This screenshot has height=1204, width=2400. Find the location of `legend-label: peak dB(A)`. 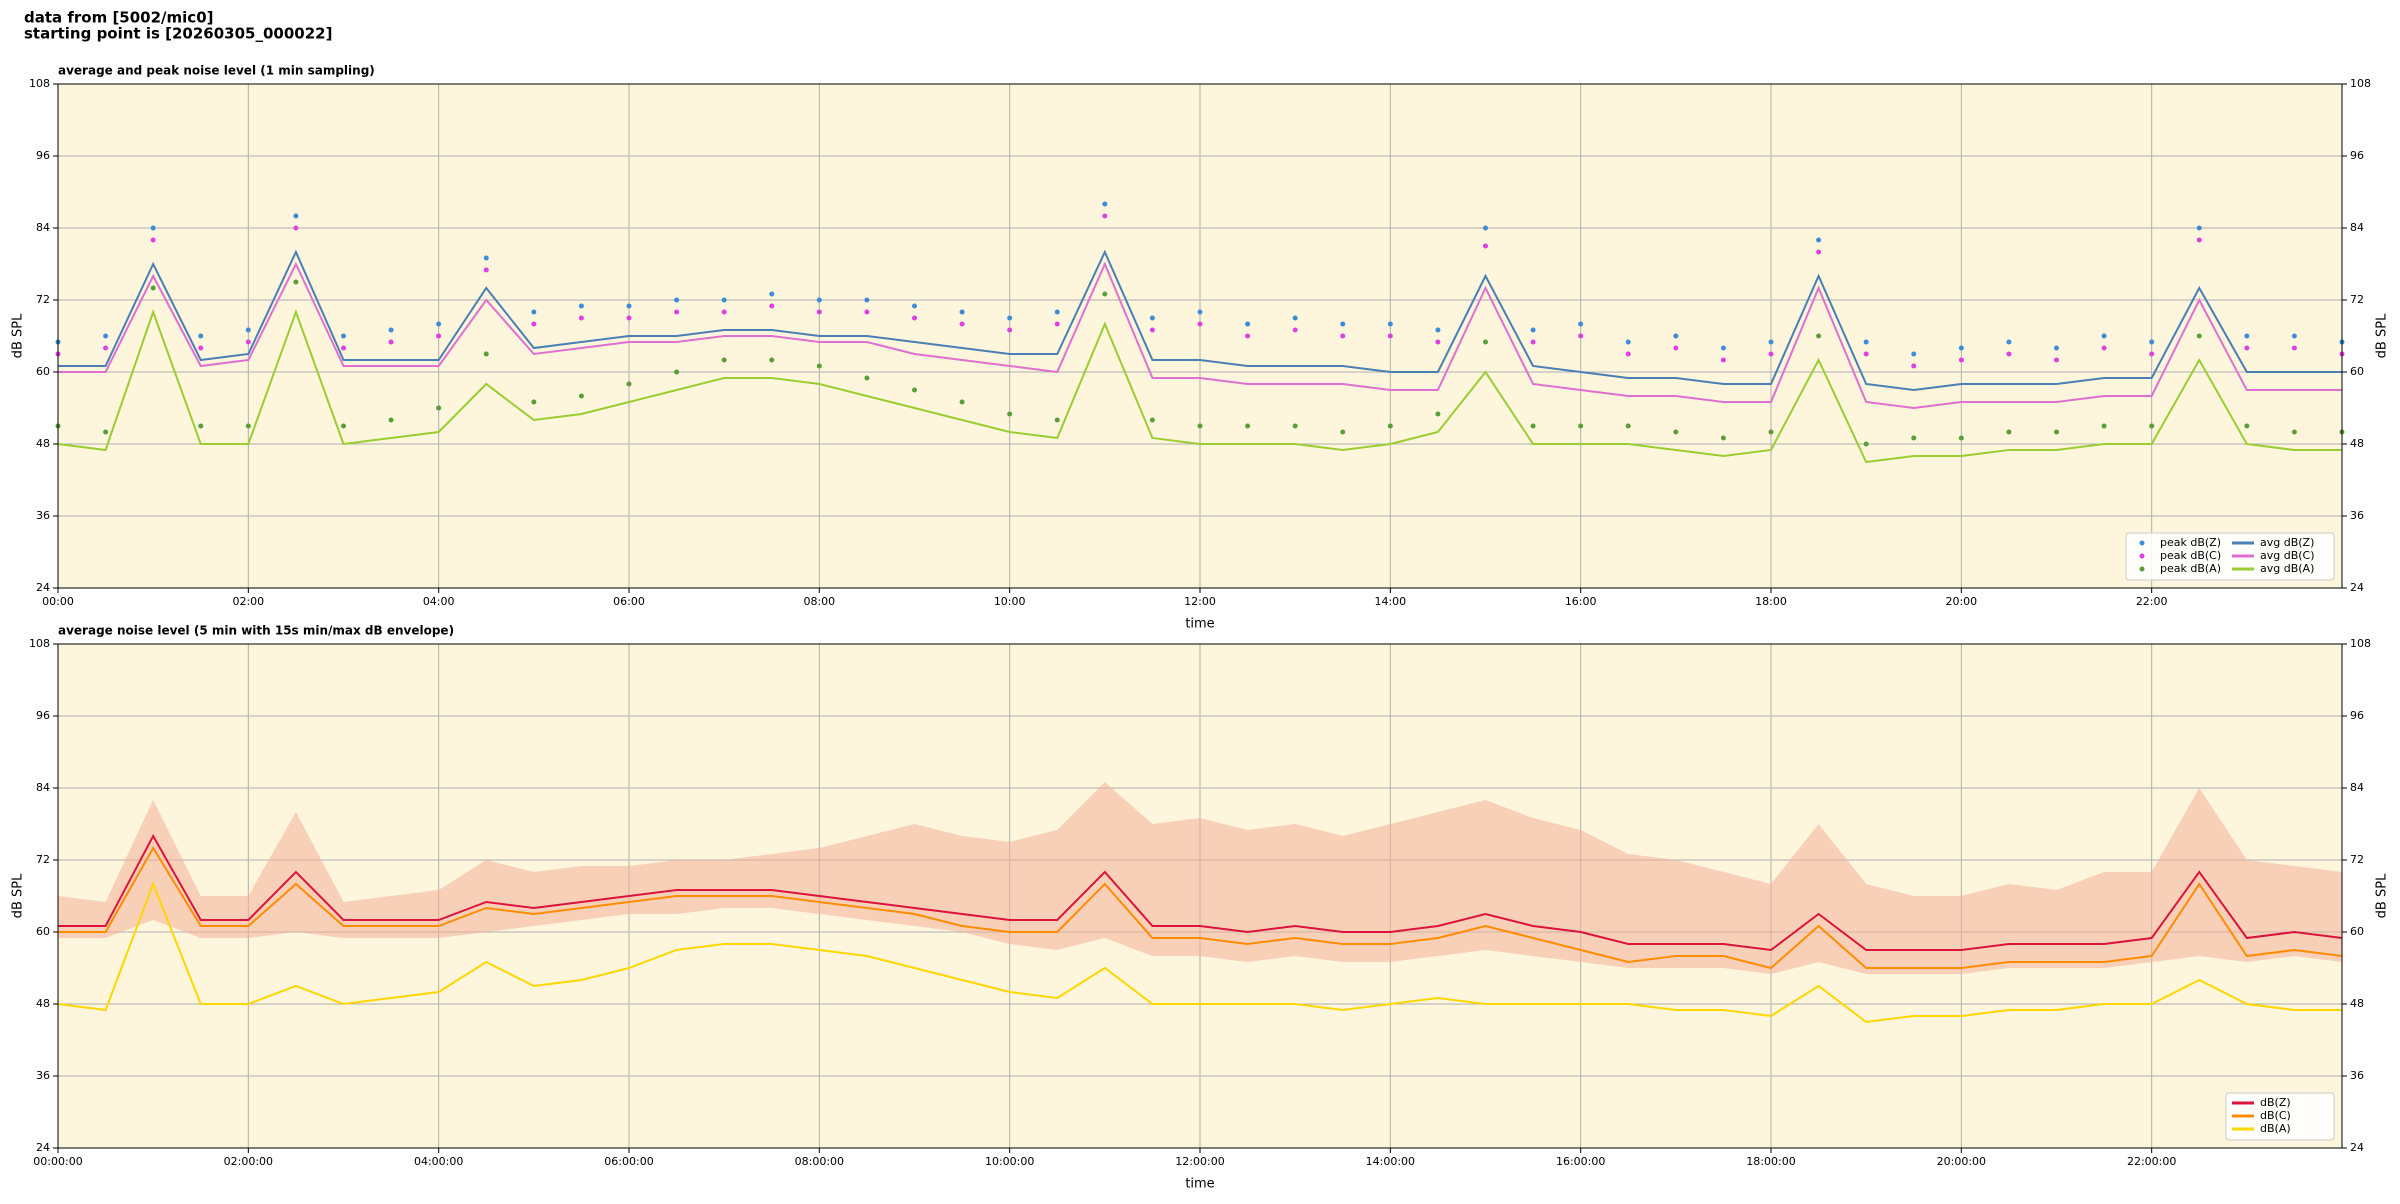

legend-label: peak dB(A) is located at coordinates (2190, 568).